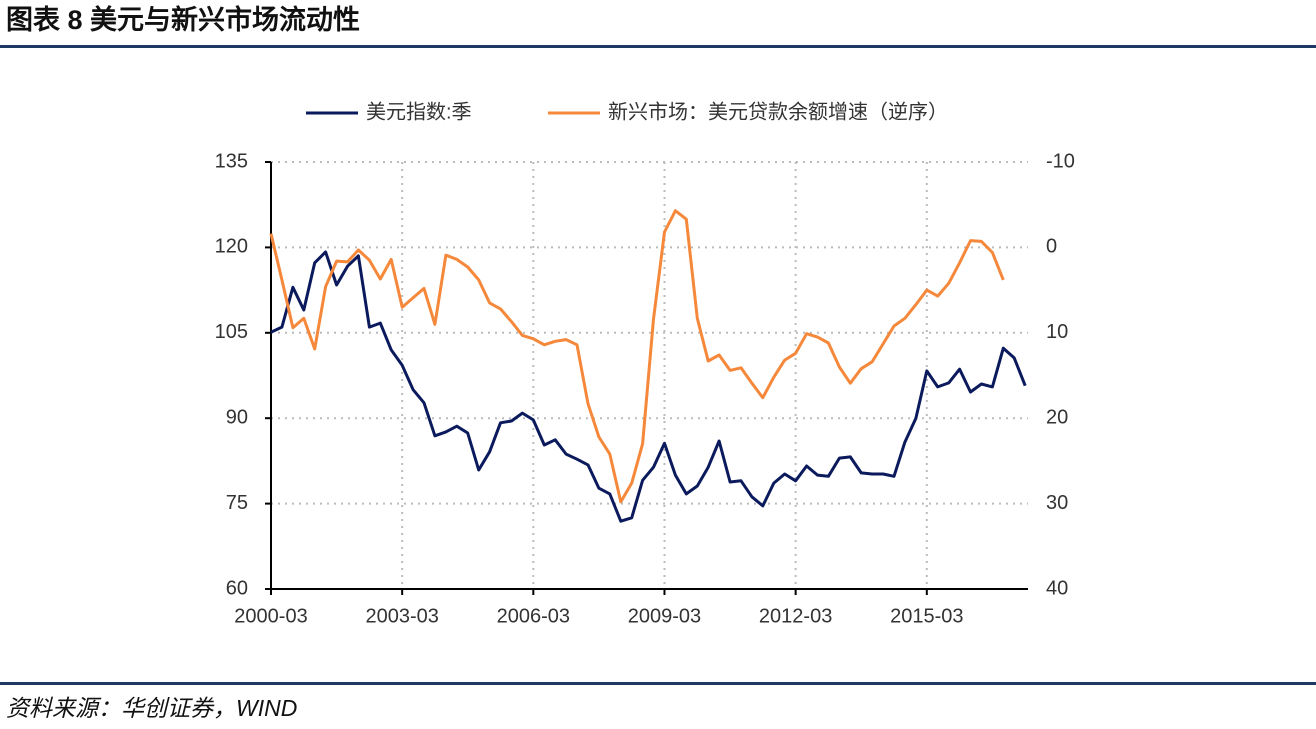 The image size is (1316, 729). What do you see at coordinates (231, 332) in the screenshot?
I see `y-tick-label: 105` at bounding box center [231, 332].